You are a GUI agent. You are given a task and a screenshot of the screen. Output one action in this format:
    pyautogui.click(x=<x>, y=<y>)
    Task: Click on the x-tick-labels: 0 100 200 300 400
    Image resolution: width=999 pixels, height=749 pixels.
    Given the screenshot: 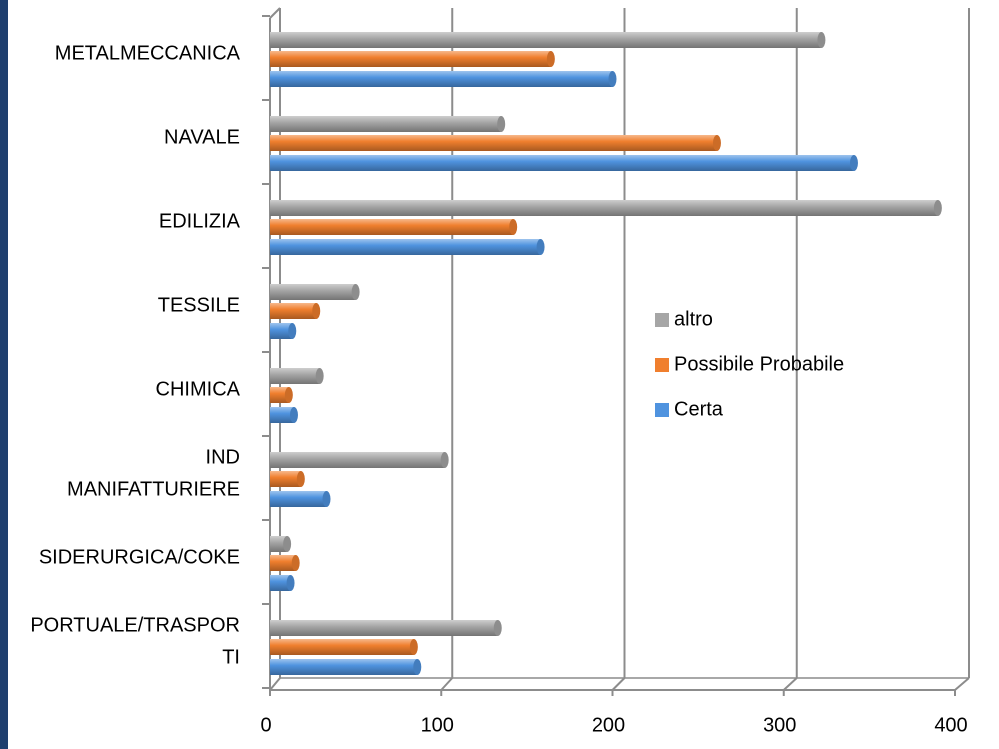 What is the action you would take?
    pyautogui.click(x=613, y=725)
    